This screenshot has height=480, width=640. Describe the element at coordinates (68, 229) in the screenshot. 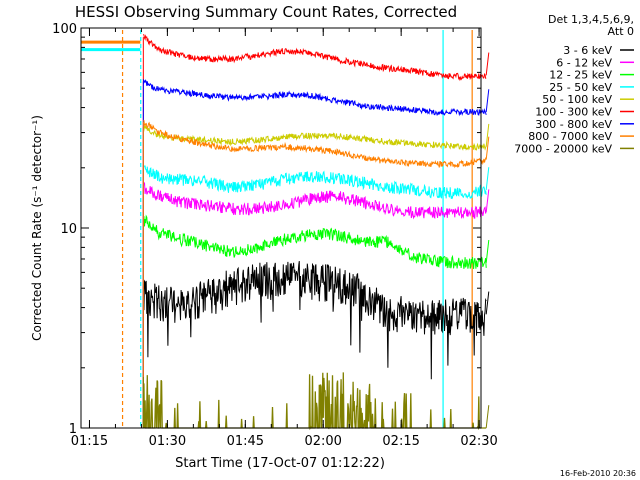

I see `y-tick-label-1: 10` at that location.